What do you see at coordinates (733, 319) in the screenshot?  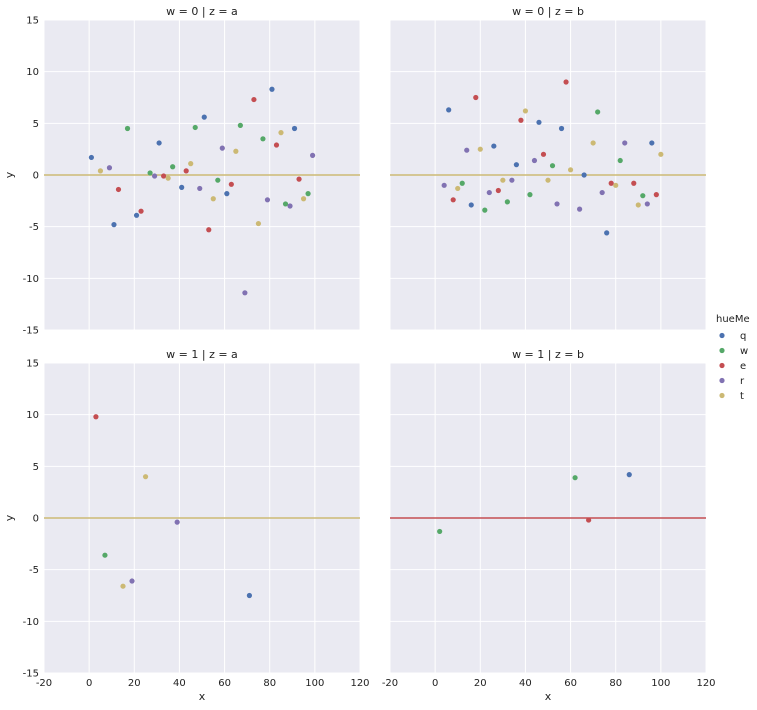 I see `legend-title: hueMe` at bounding box center [733, 319].